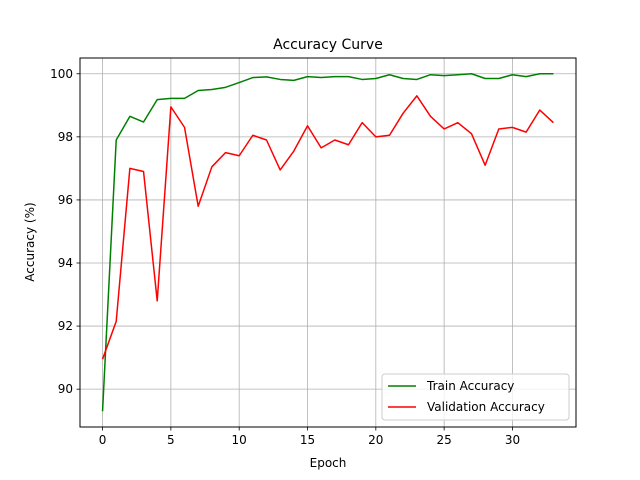 The image size is (640, 480). Describe the element at coordinates (61, 74) in the screenshot. I see `y-tick-label: 100` at that location.